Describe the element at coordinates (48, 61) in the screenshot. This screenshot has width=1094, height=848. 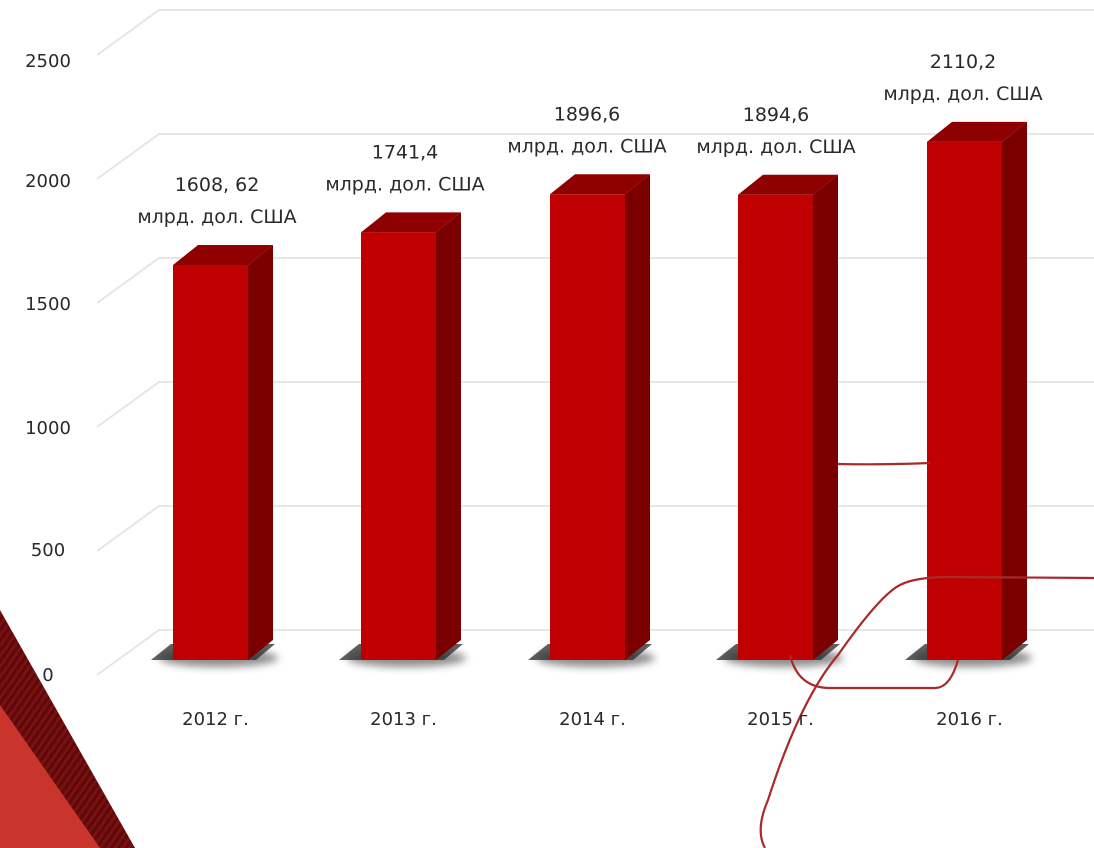
I see `y-tick-label: 2500` at that location.